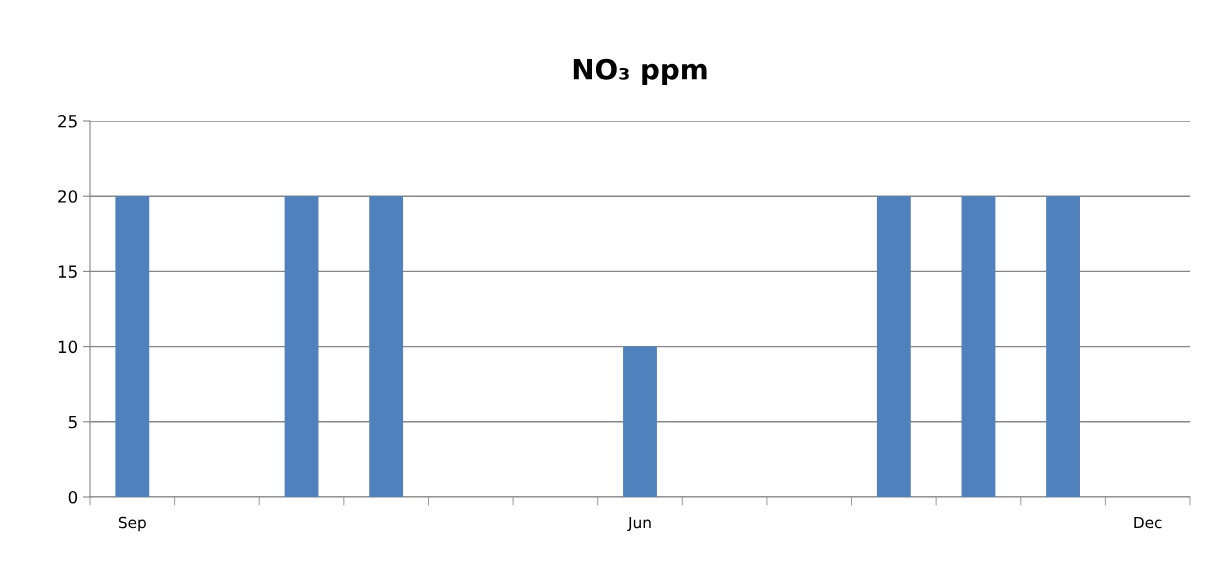 The height and width of the screenshot is (579, 1210). Describe the element at coordinates (67, 271) in the screenshot. I see `y-tick-label: 15` at that location.